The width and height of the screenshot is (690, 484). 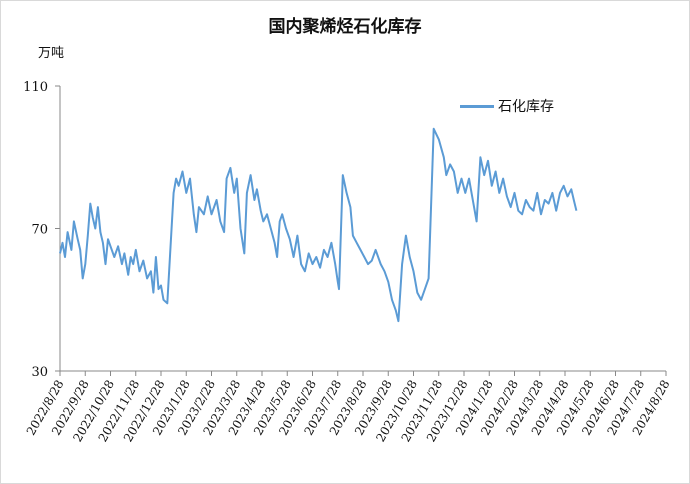 What do you see at coordinates (39, 372) in the screenshot?
I see `y-tick-label: 30` at bounding box center [39, 372].